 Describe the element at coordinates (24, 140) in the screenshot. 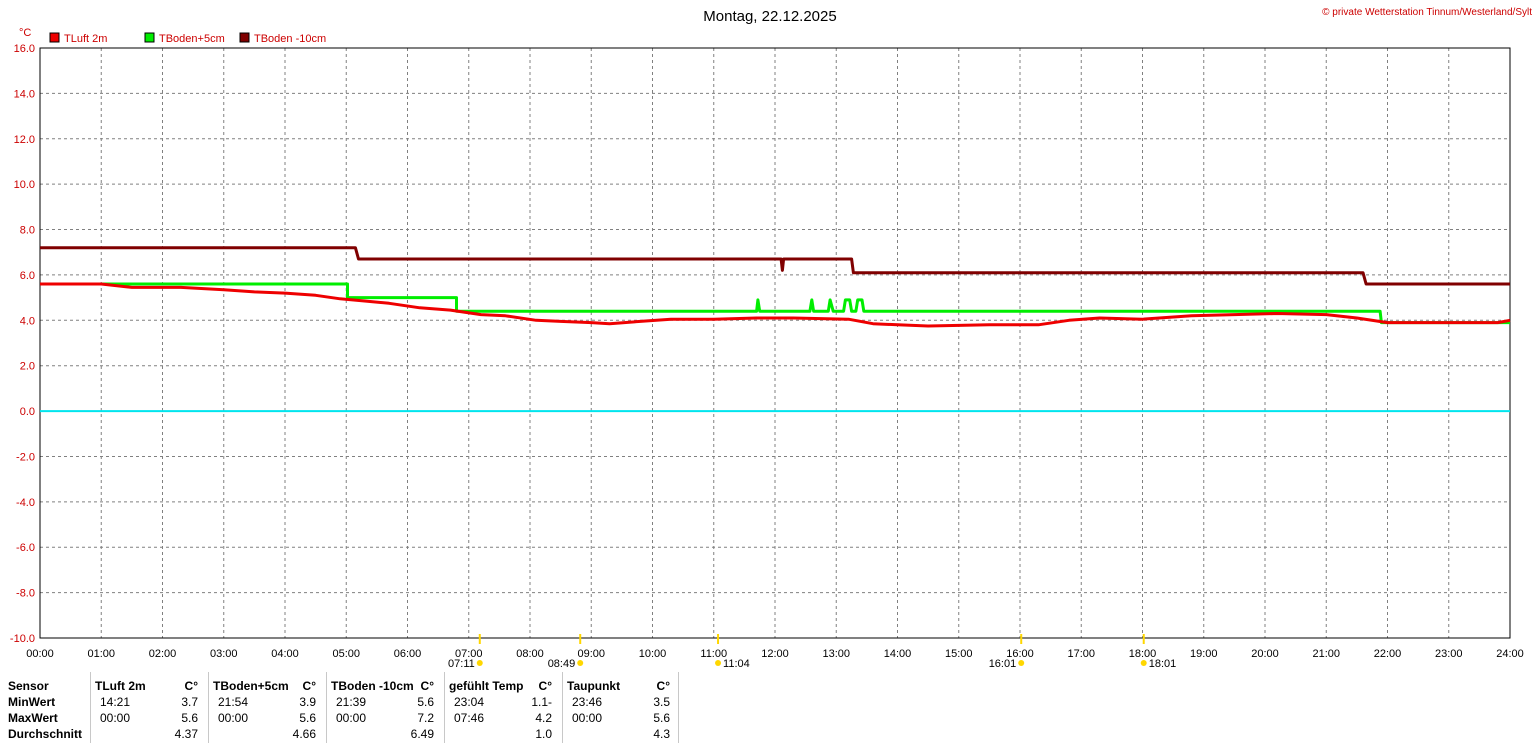

I see `y-tick-label: 12.0` at that location.